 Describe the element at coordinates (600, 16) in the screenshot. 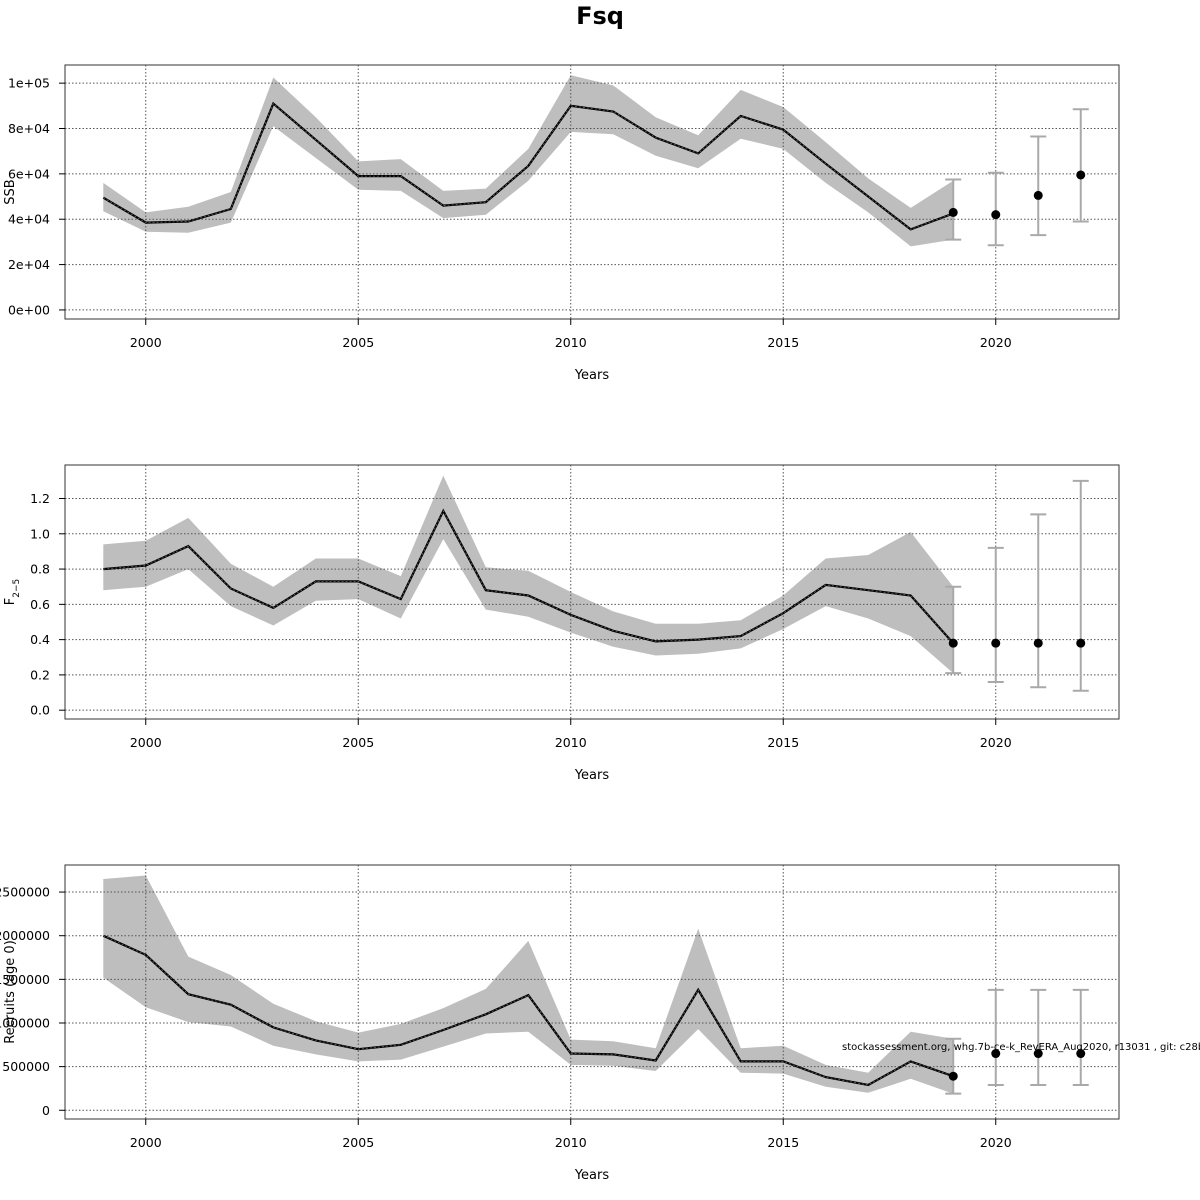

I see `figure-title: Fsq` at that location.